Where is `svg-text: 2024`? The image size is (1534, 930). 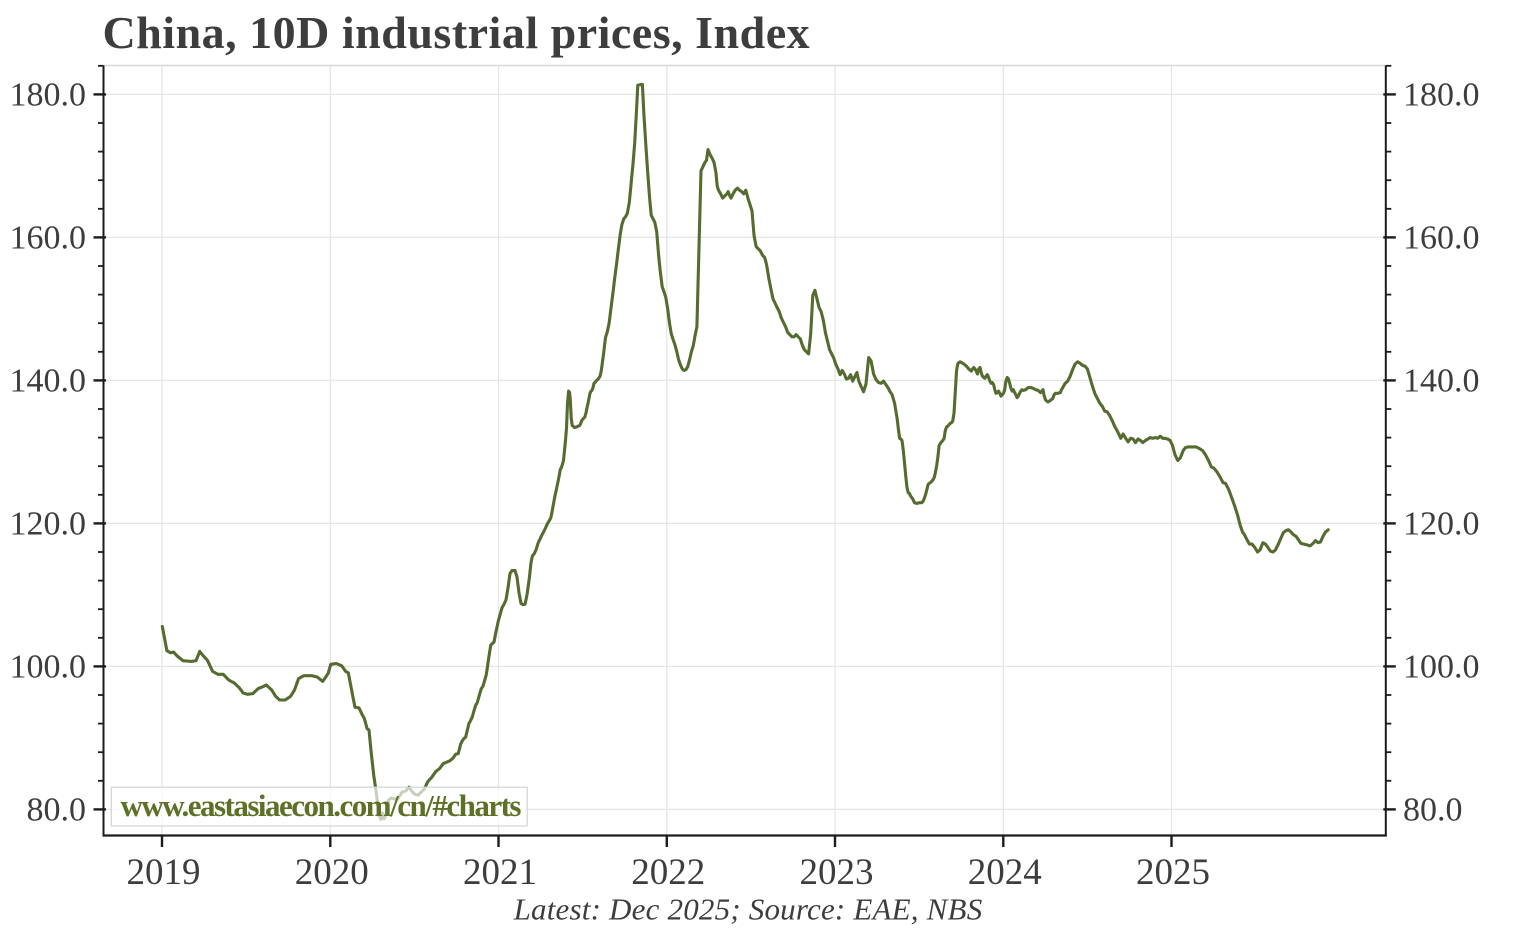 svg-text: 2024 is located at coordinates (1005, 872).